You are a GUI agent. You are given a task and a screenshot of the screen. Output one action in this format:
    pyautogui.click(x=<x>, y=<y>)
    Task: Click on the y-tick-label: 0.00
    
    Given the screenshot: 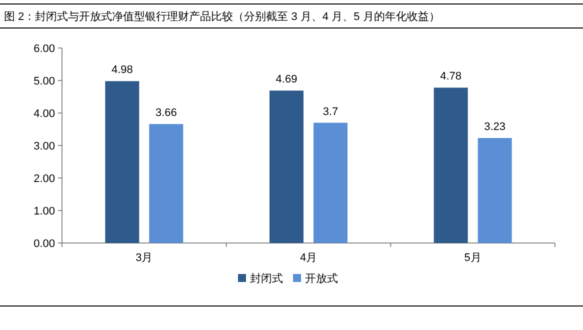 What is the action you would take?
    pyautogui.click(x=44, y=244)
    